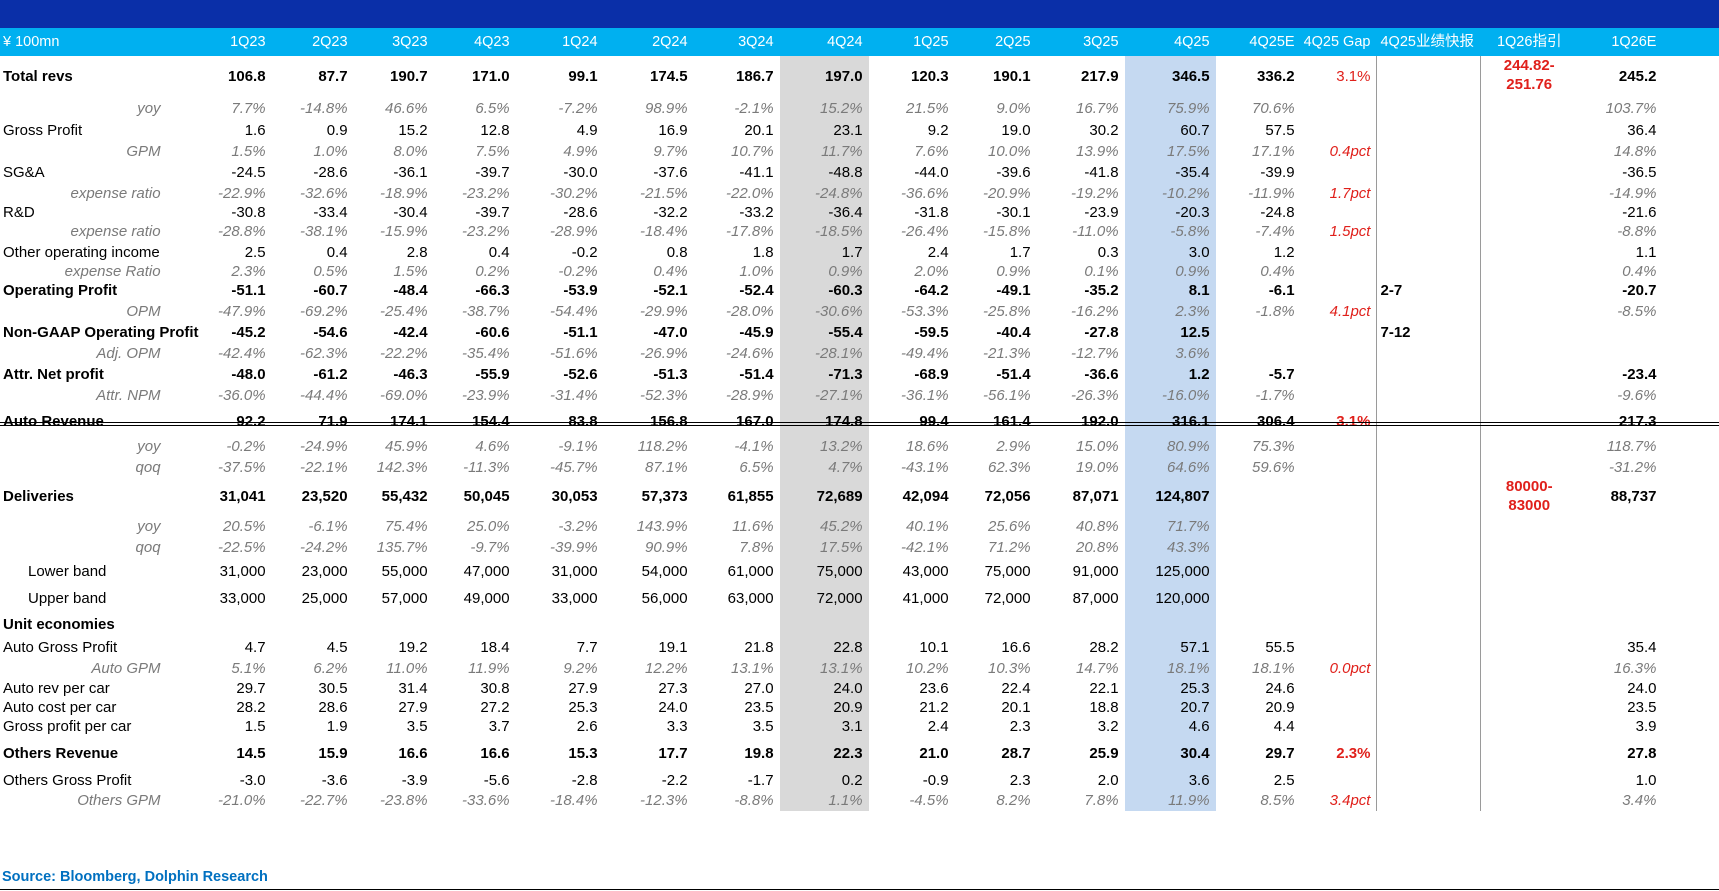  I want to click on table-cell: -42.4, so click(410, 332).